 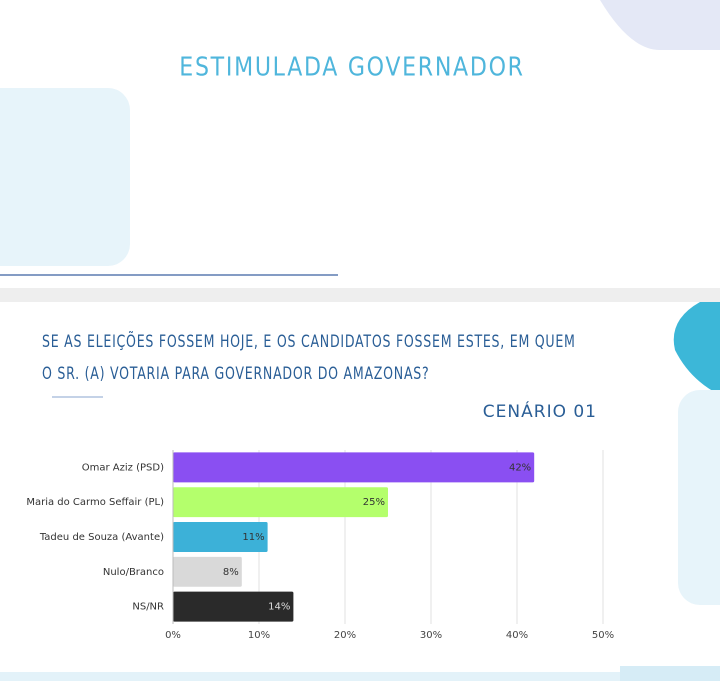 What do you see at coordinates (253, 537) in the screenshot?
I see `value-label: 11%` at bounding box center [253, 537].